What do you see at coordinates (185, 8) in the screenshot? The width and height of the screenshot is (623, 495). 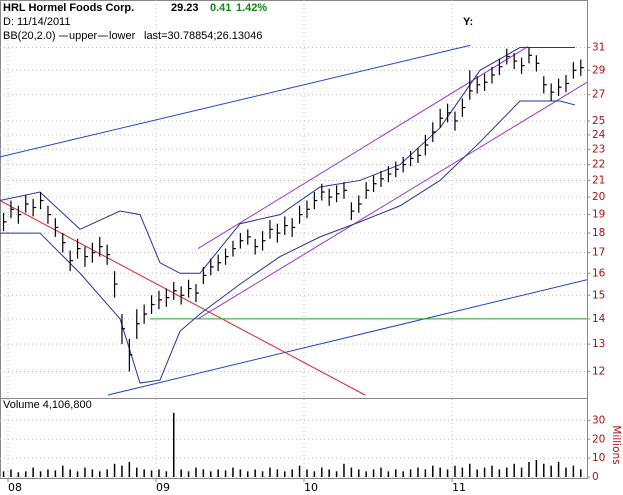 I see `last-price: 29.23` at bounding box center [185, 8].